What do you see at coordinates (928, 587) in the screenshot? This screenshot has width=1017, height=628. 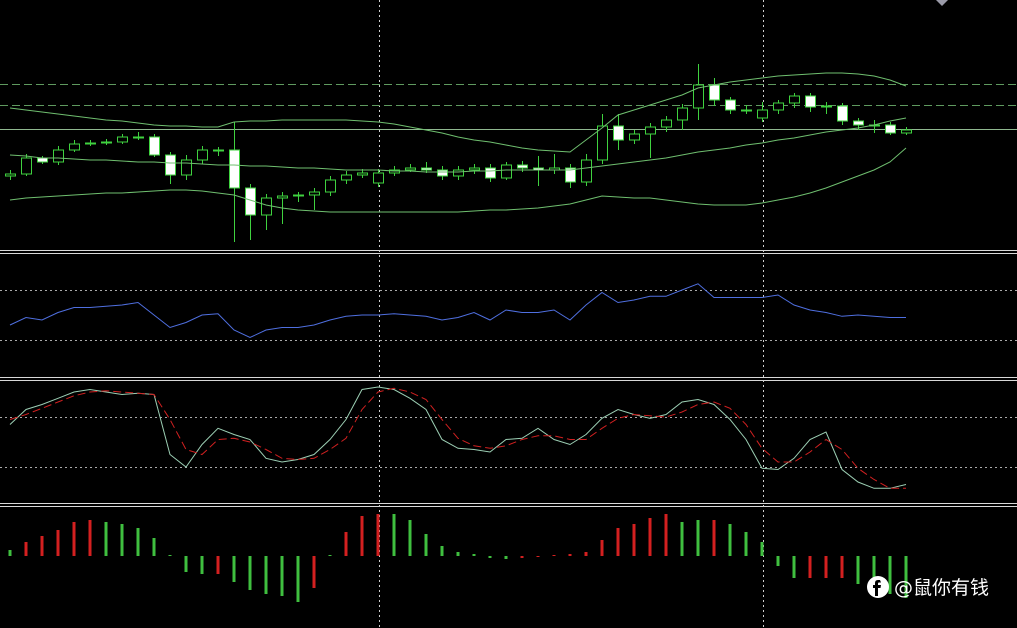 I see `watermark-group: @鼠你有钱` at bounding box center [928, 587].